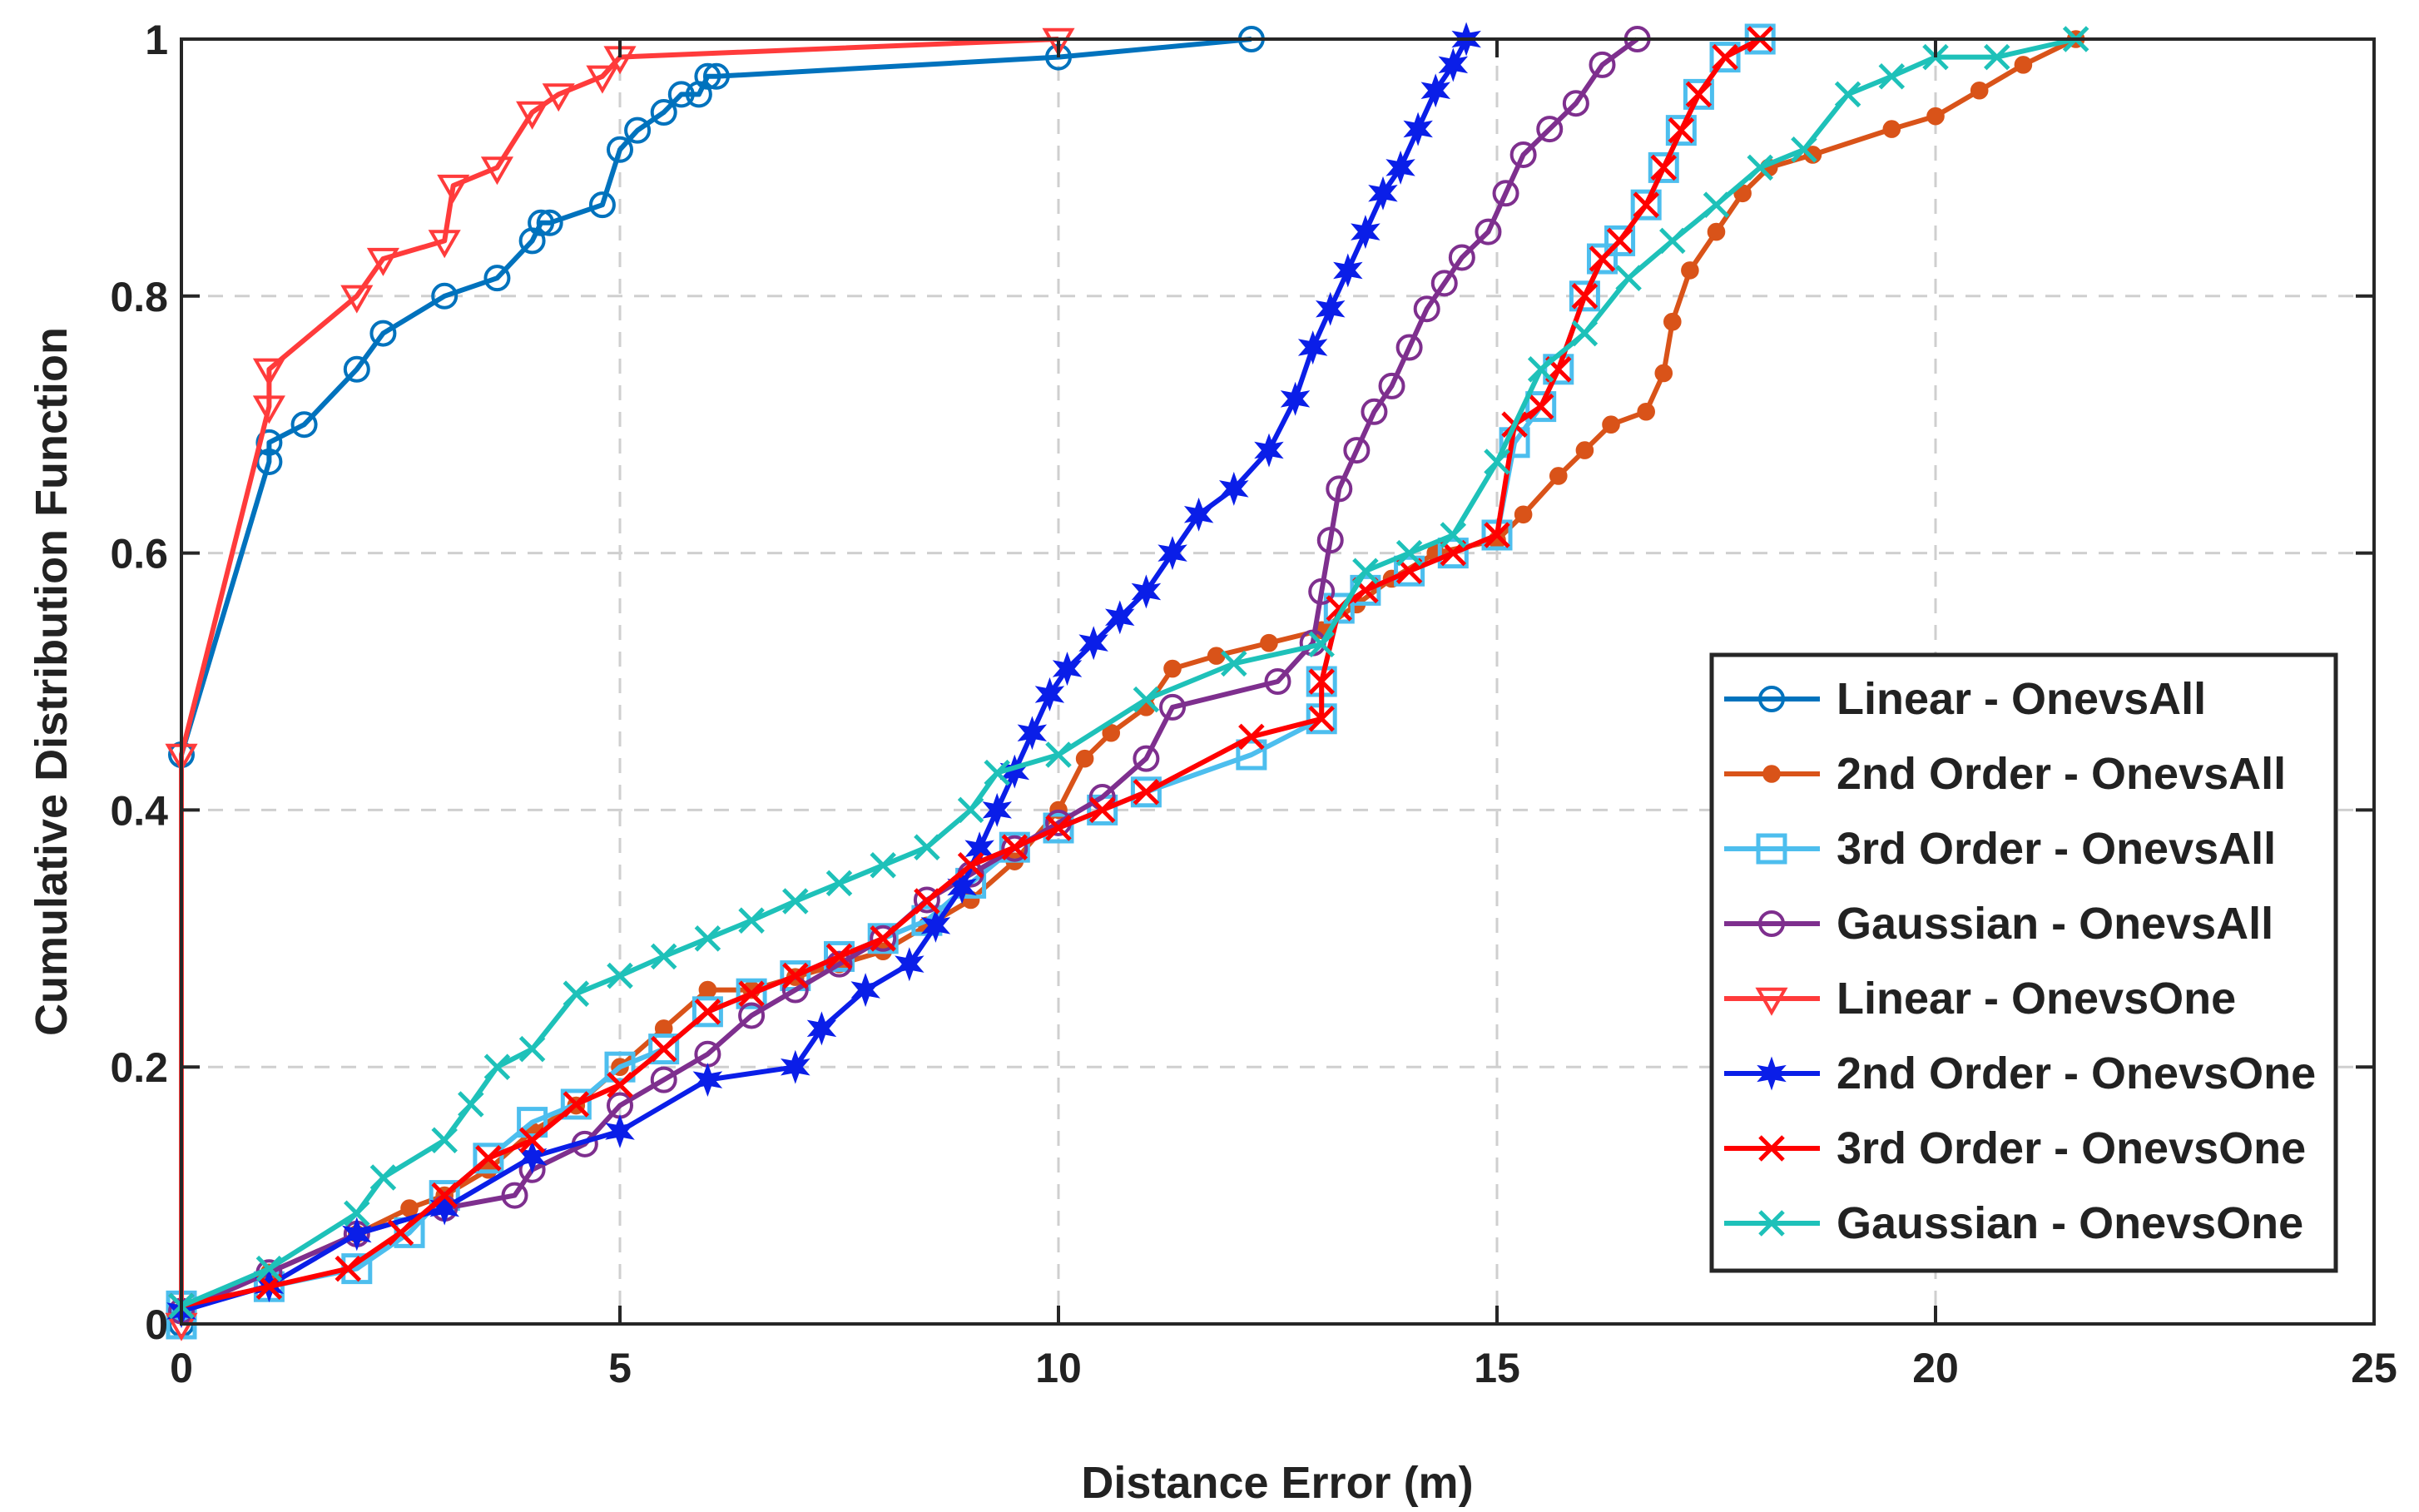  What do you see at coordinates (1980, 999) in the screenshot?
I see `legend-item: Linear - OnevsOne` at bounding box center [1980, 999].